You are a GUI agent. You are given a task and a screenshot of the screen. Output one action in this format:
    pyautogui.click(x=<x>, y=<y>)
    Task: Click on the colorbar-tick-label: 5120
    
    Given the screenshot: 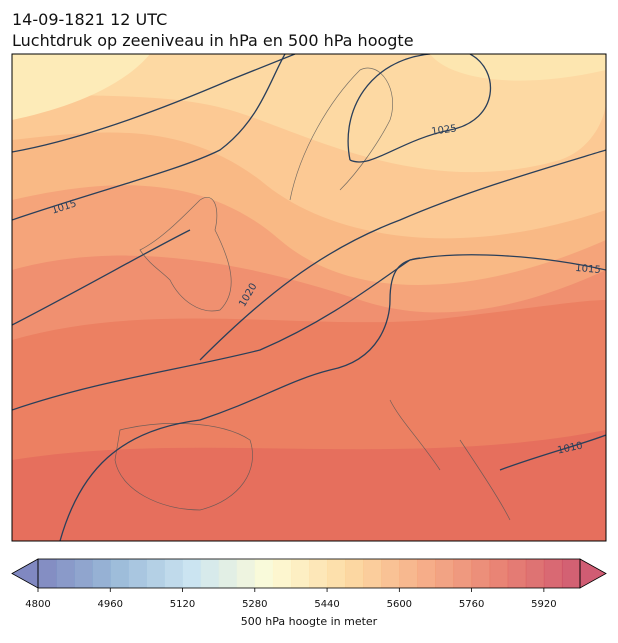 What is the action you would take?
    pyautogui.click(x=182, y=604)
    